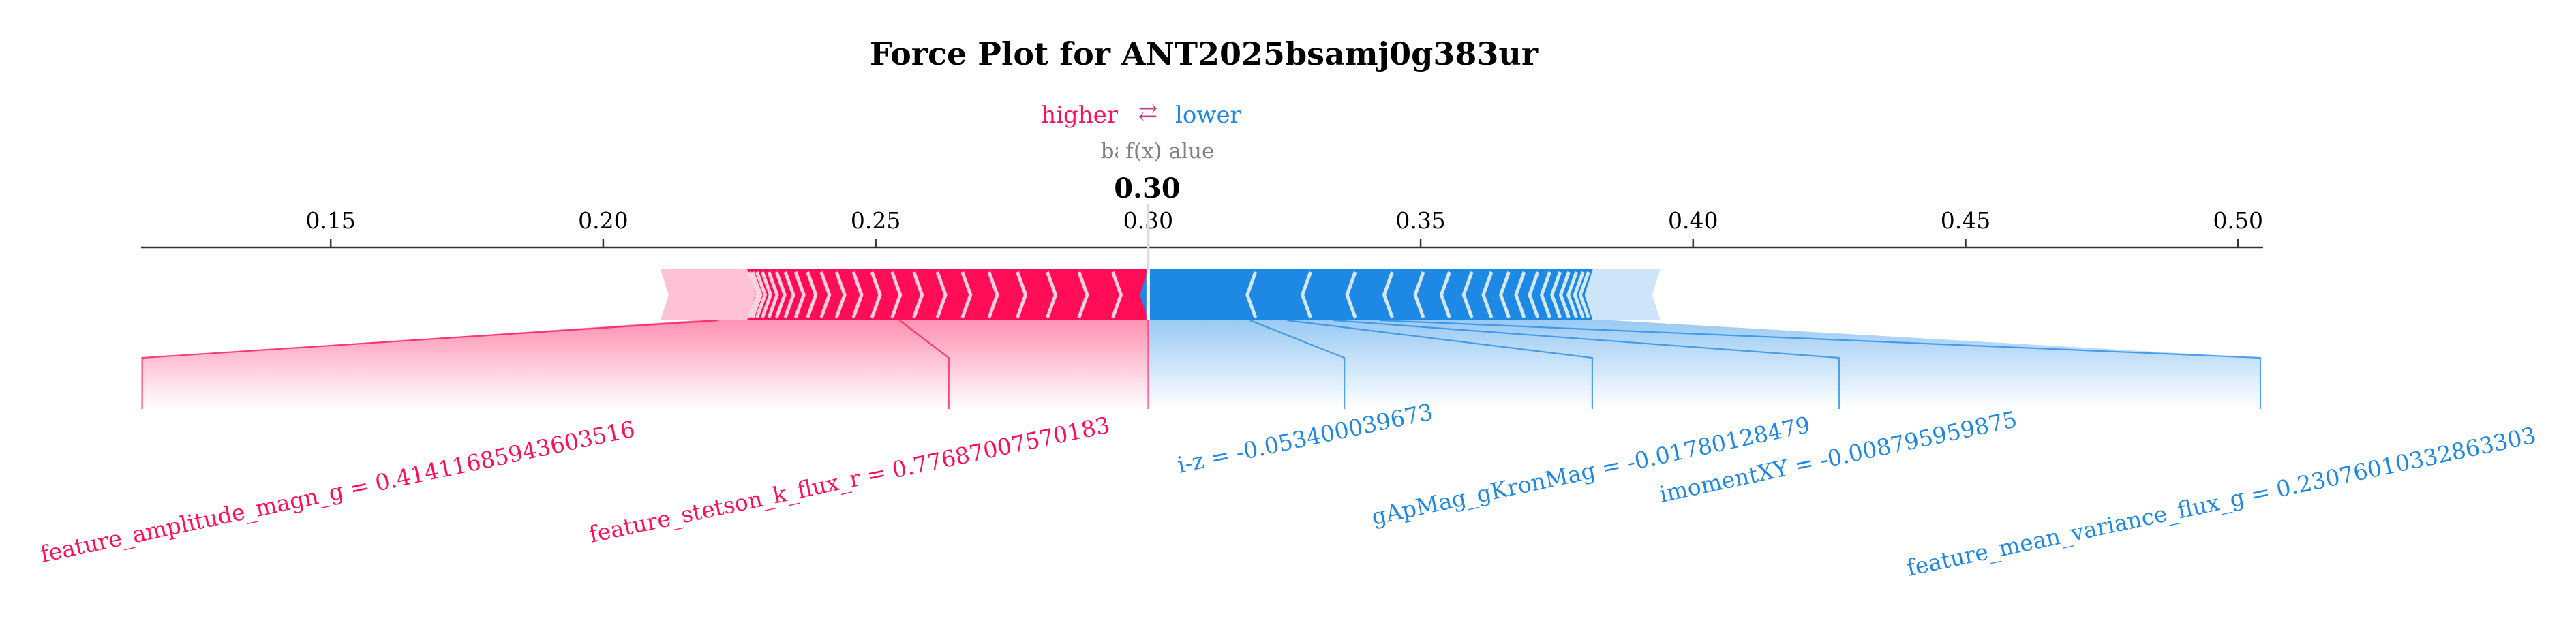 Image resolution: width=2576 pixels, height=623 pixels. What do you see at coordinates (1080, 116) in the screenshot?
I see `legend-higher: higher` at bounding box center [1080, 116].